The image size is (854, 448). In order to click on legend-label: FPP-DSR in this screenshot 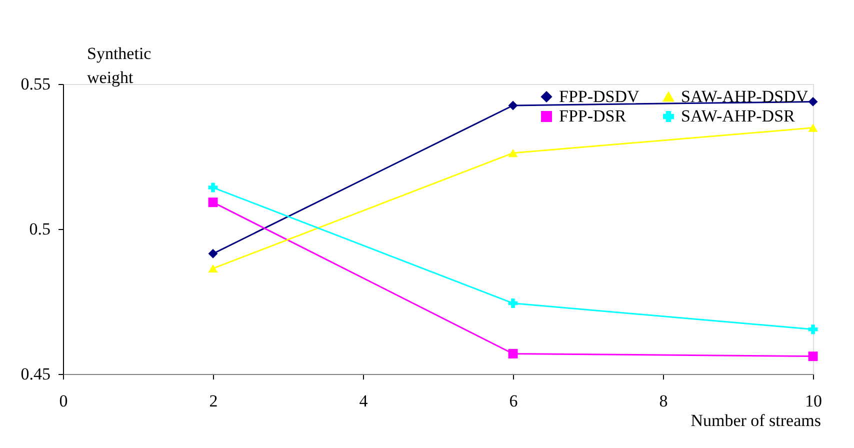, I will do `click(593, 116)`.